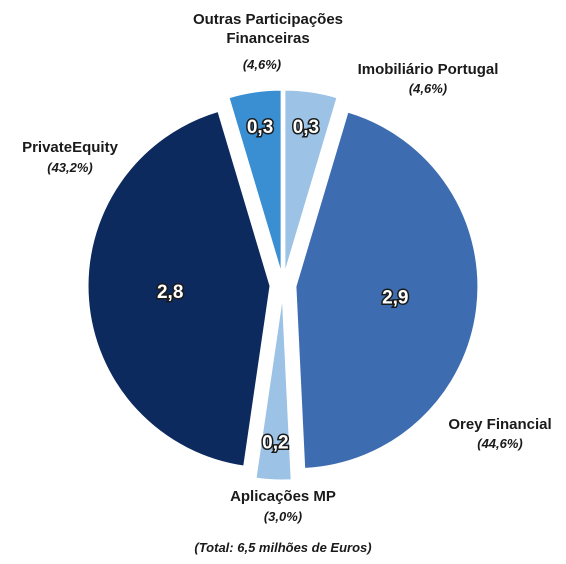 The image size is (566, 564). What do you see at coordinates (268, 29) in the screenshot?
I see `category-label: Outras Participações Financeiras` at bounding box center [268, 29].